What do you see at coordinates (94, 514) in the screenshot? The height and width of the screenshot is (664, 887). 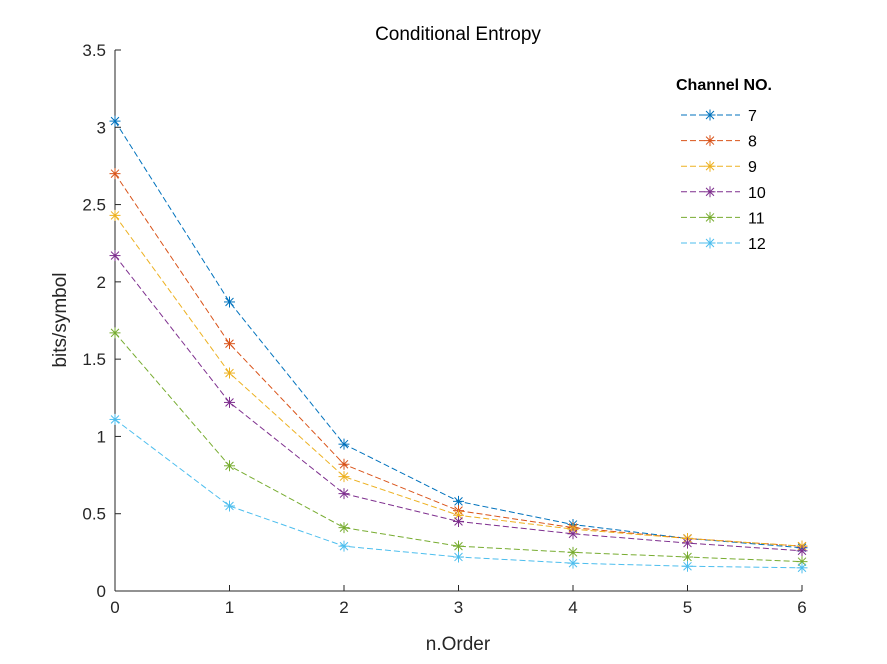 I see `y-tick-label: 0.5` at bounding box center [94, 514].